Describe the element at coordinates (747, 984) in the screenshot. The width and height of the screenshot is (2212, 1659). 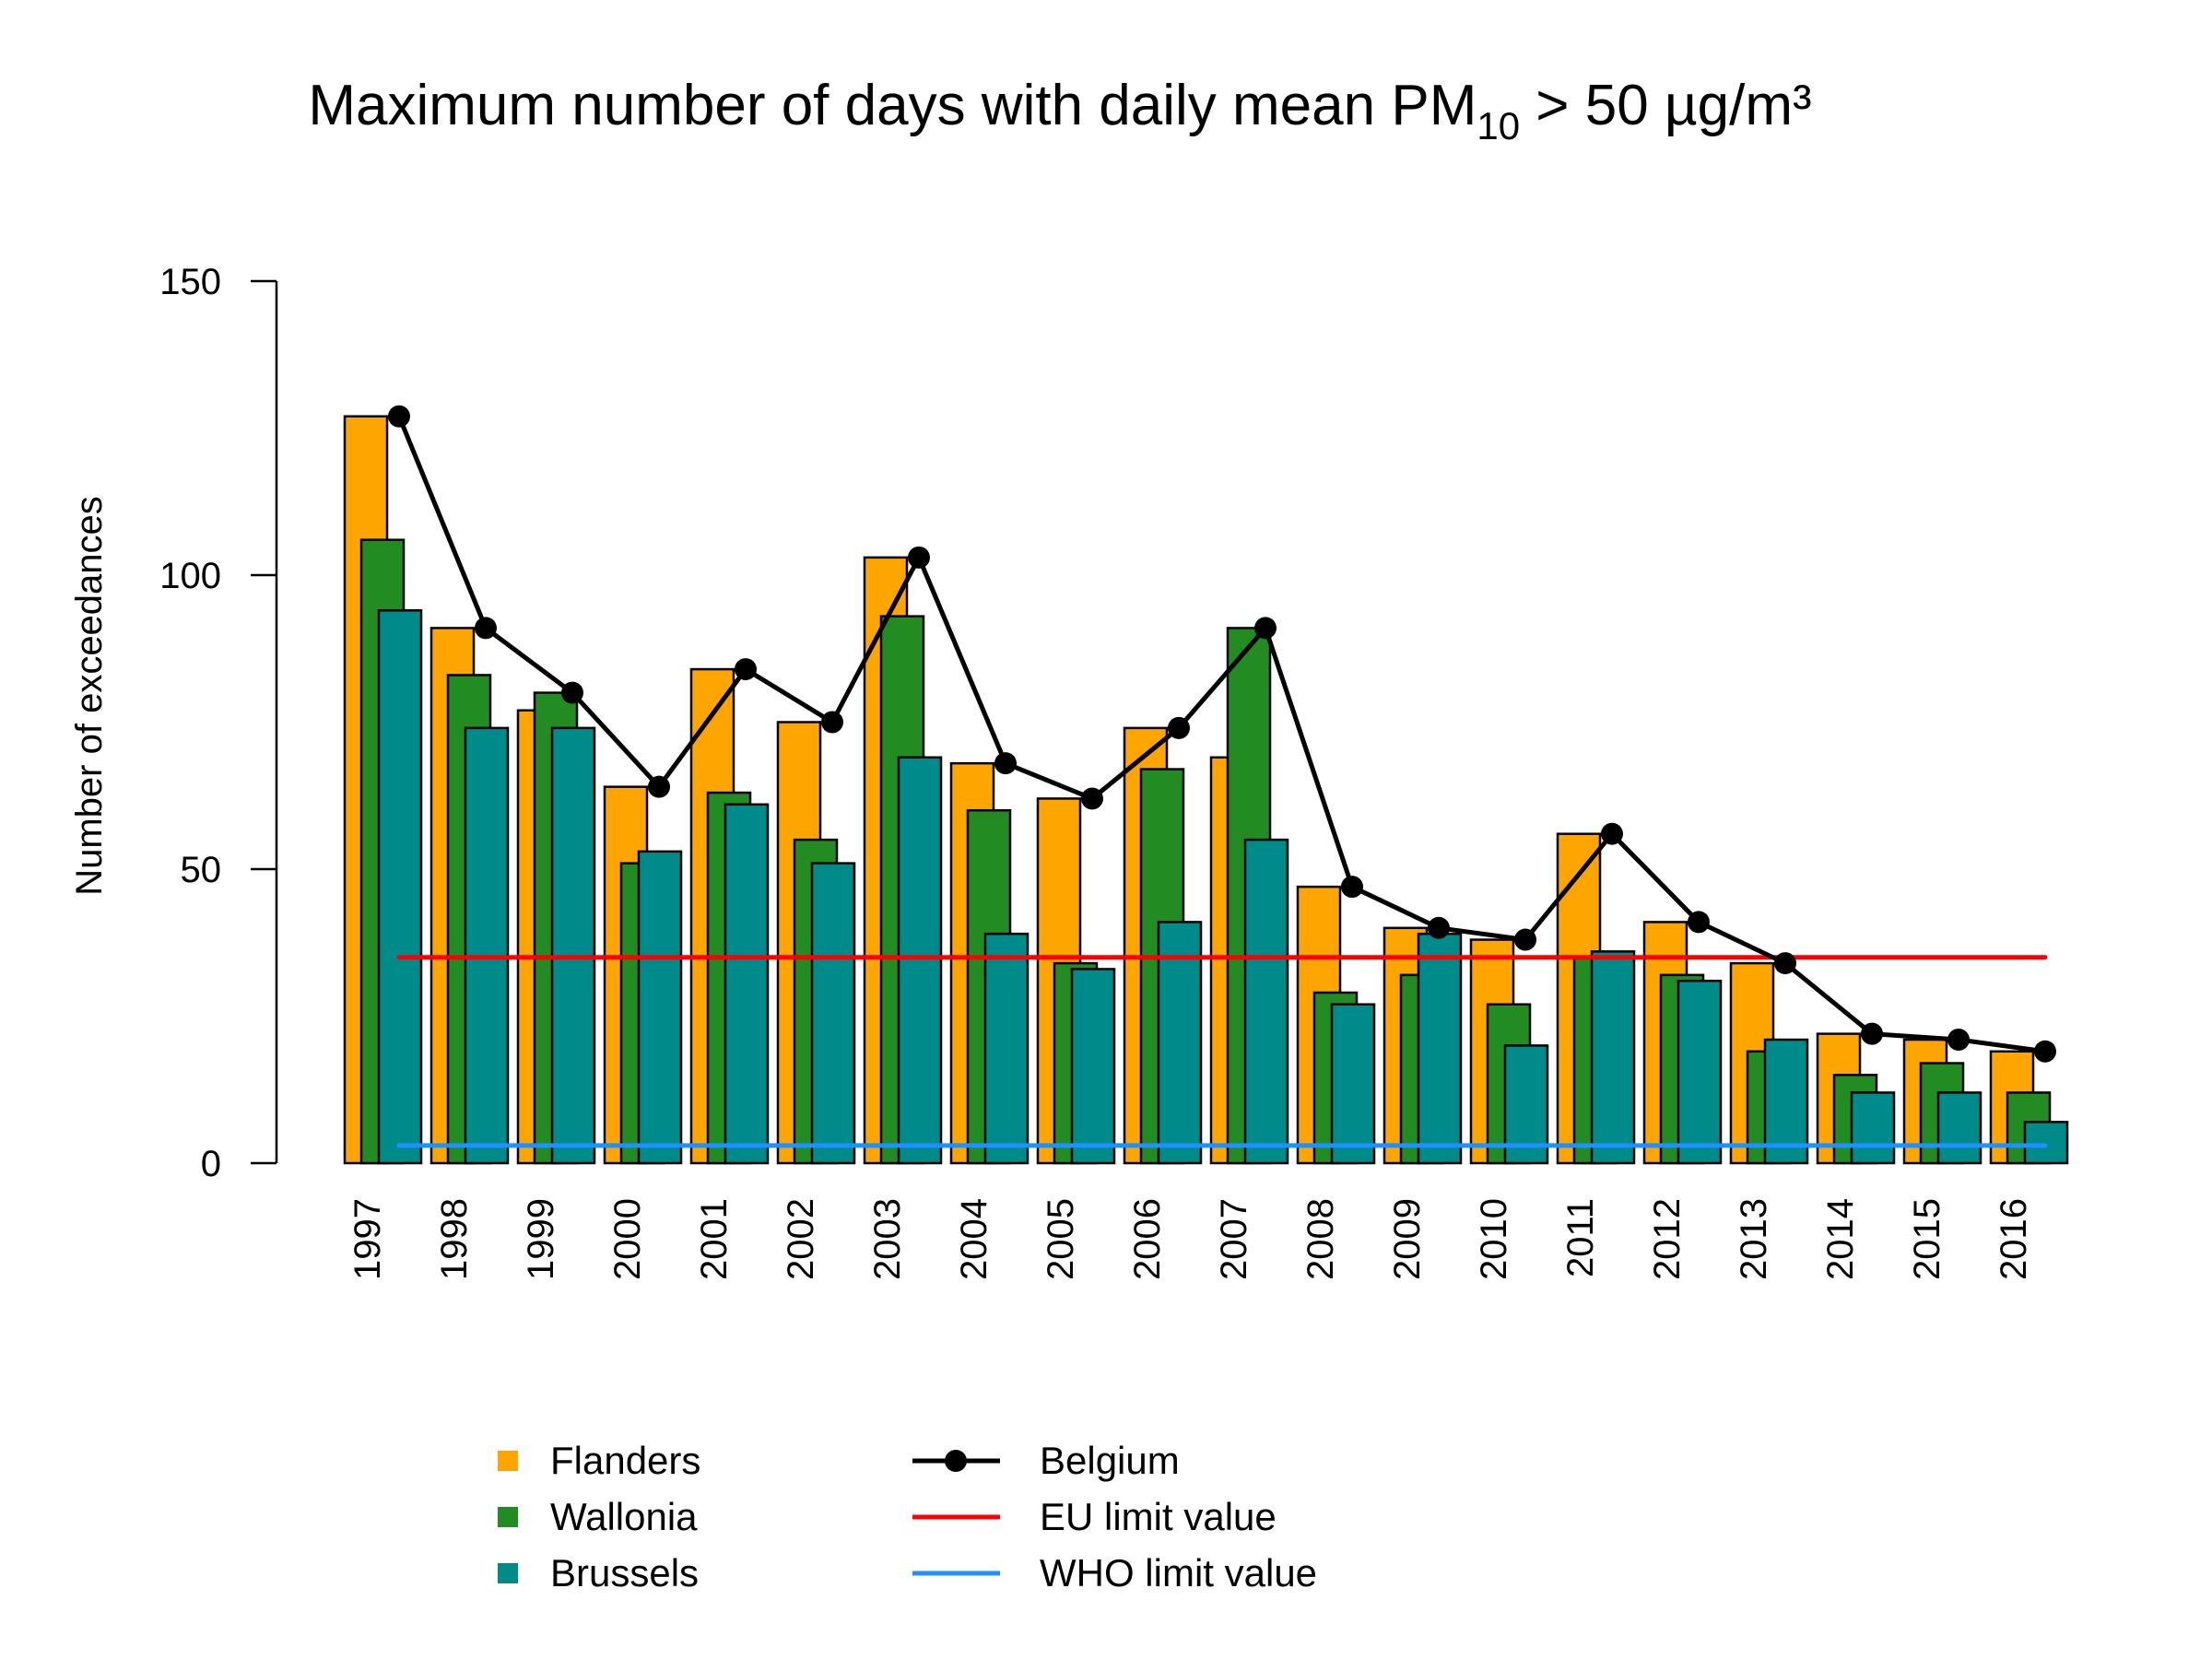
I see `bar-brussels-2001` at that location.